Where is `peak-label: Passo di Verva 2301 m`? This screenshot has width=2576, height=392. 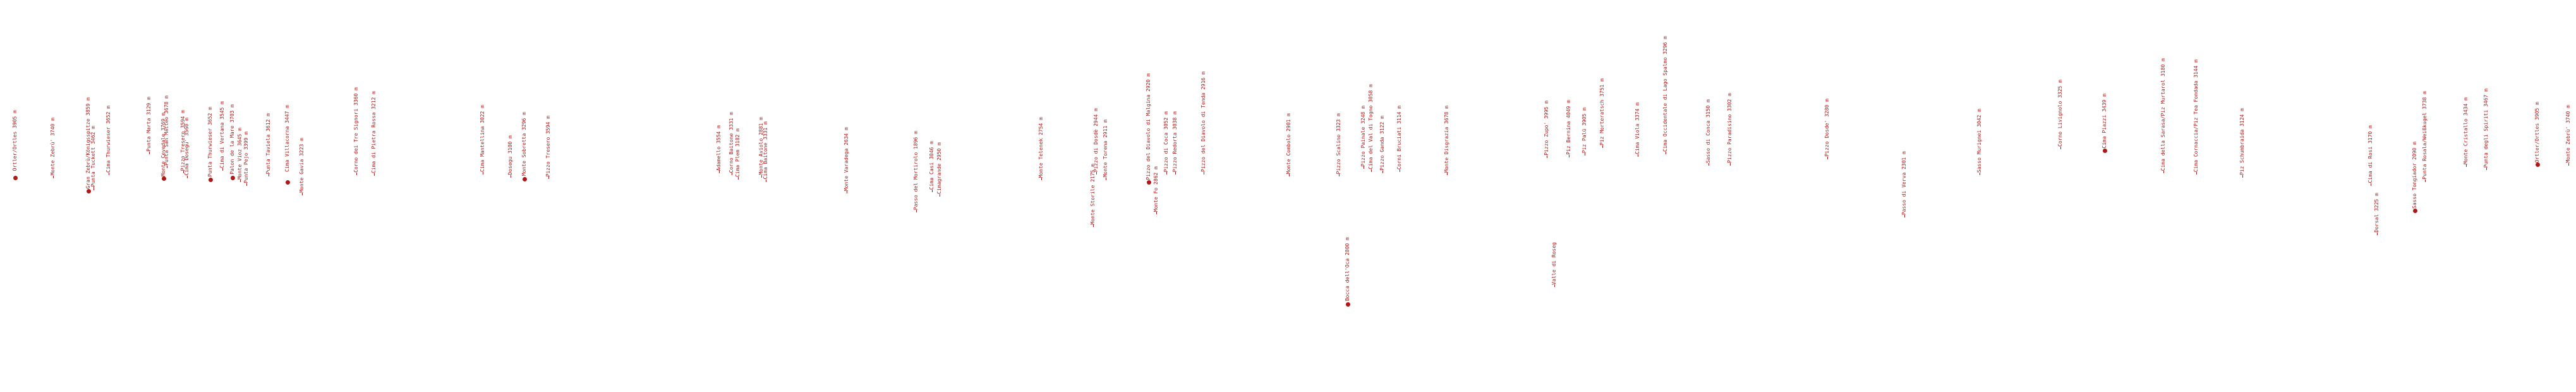
peak-label: Passo di Verva 2301 m is located at coordinates (1904, 182).